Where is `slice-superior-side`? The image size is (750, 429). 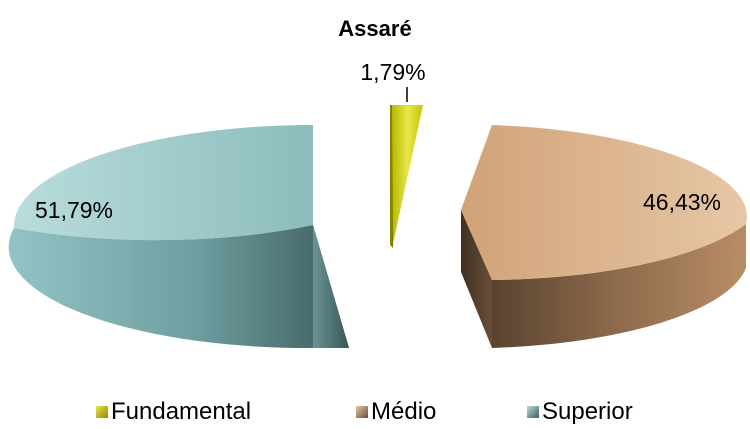
slice-superior-side is located at coordinates (179, 287).